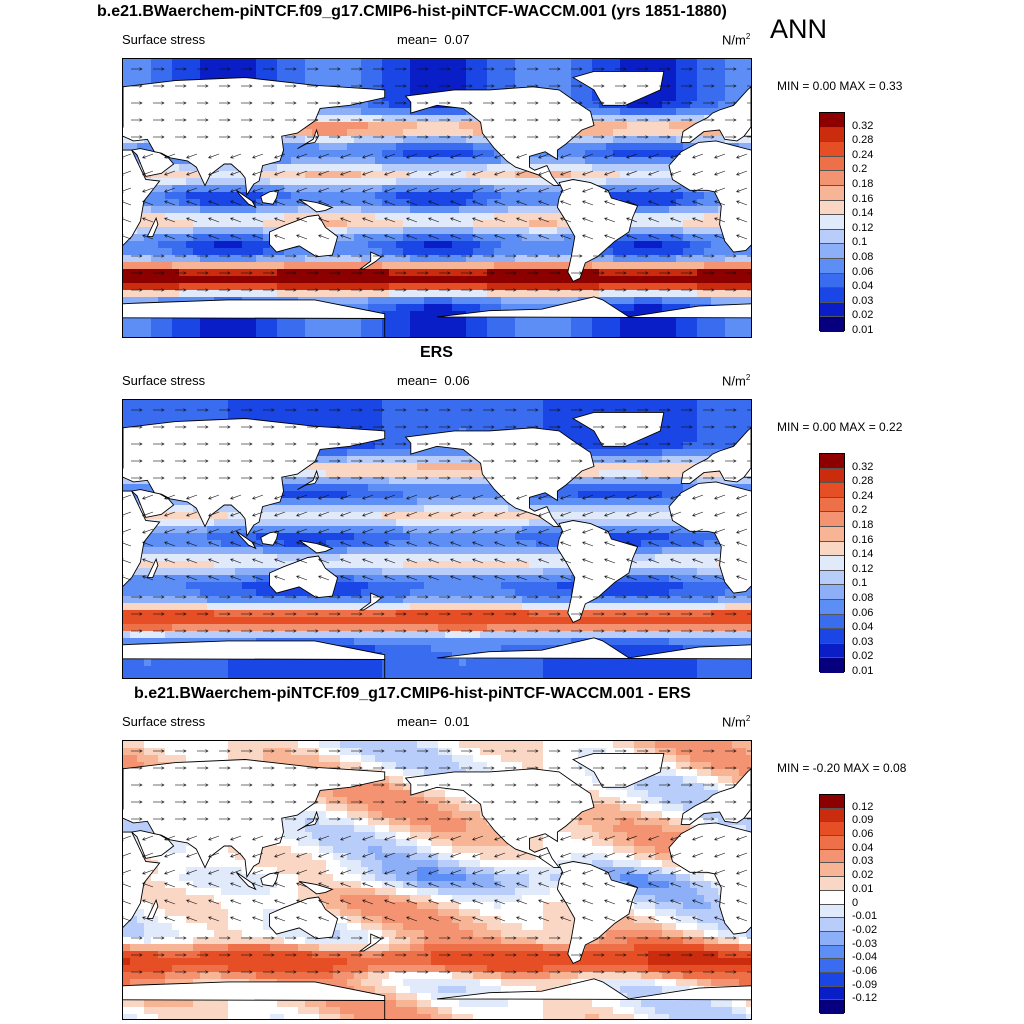  Describe the element at coordinates (748, 377) in the screenshot. I see `panel-2-units-sup: 2` at that location.